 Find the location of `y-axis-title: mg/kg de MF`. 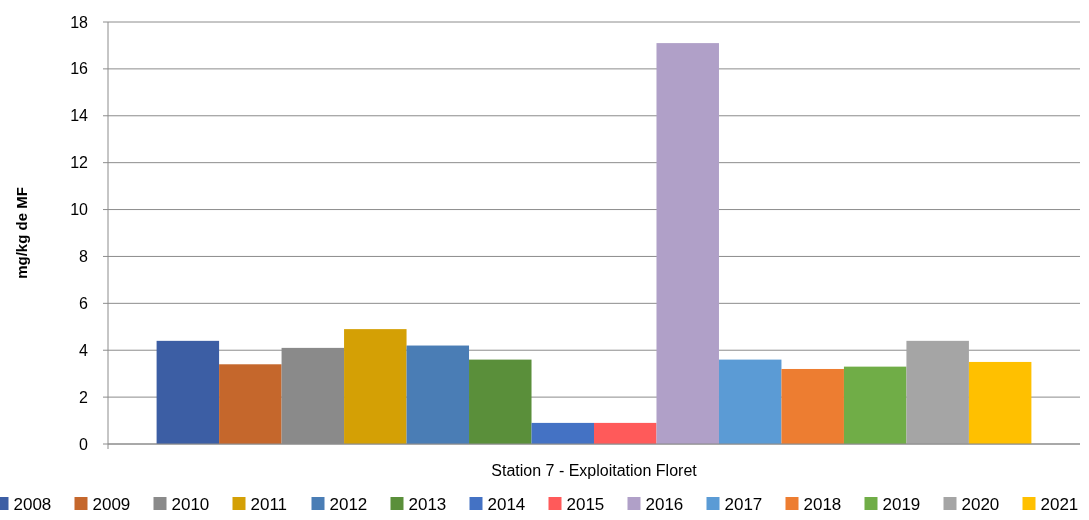

y-axis-title: mg/kg de MF is located at coordinates (21, 233).